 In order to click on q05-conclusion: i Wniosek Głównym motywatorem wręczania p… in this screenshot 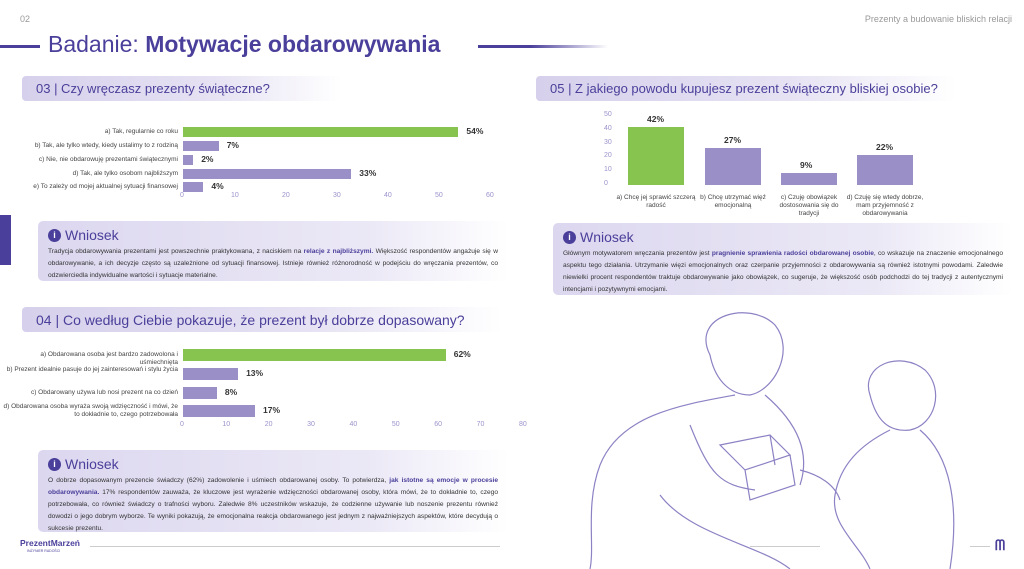, I will do `click(783, 259)`.